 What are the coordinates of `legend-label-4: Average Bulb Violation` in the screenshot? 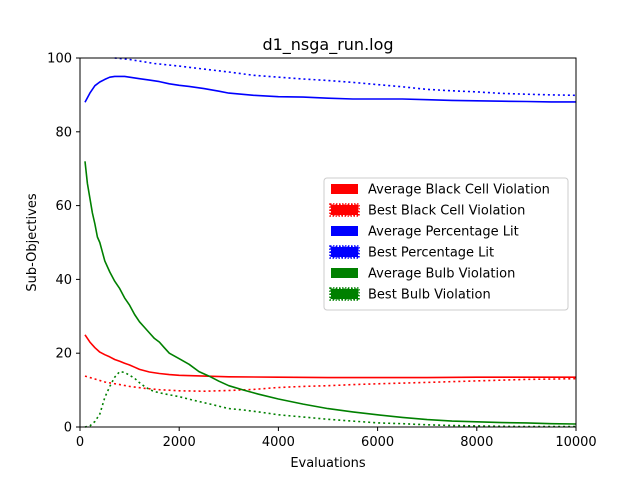 It's located at (441, 274).